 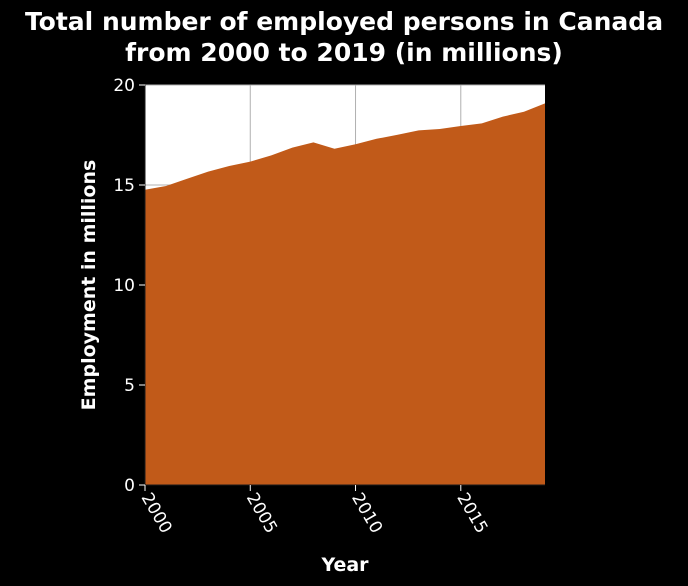 What do you see at coordinates (89, 285) in the screenshot?
I see `y-axis-label: Employment in millions` at bounding box center [89, 285].